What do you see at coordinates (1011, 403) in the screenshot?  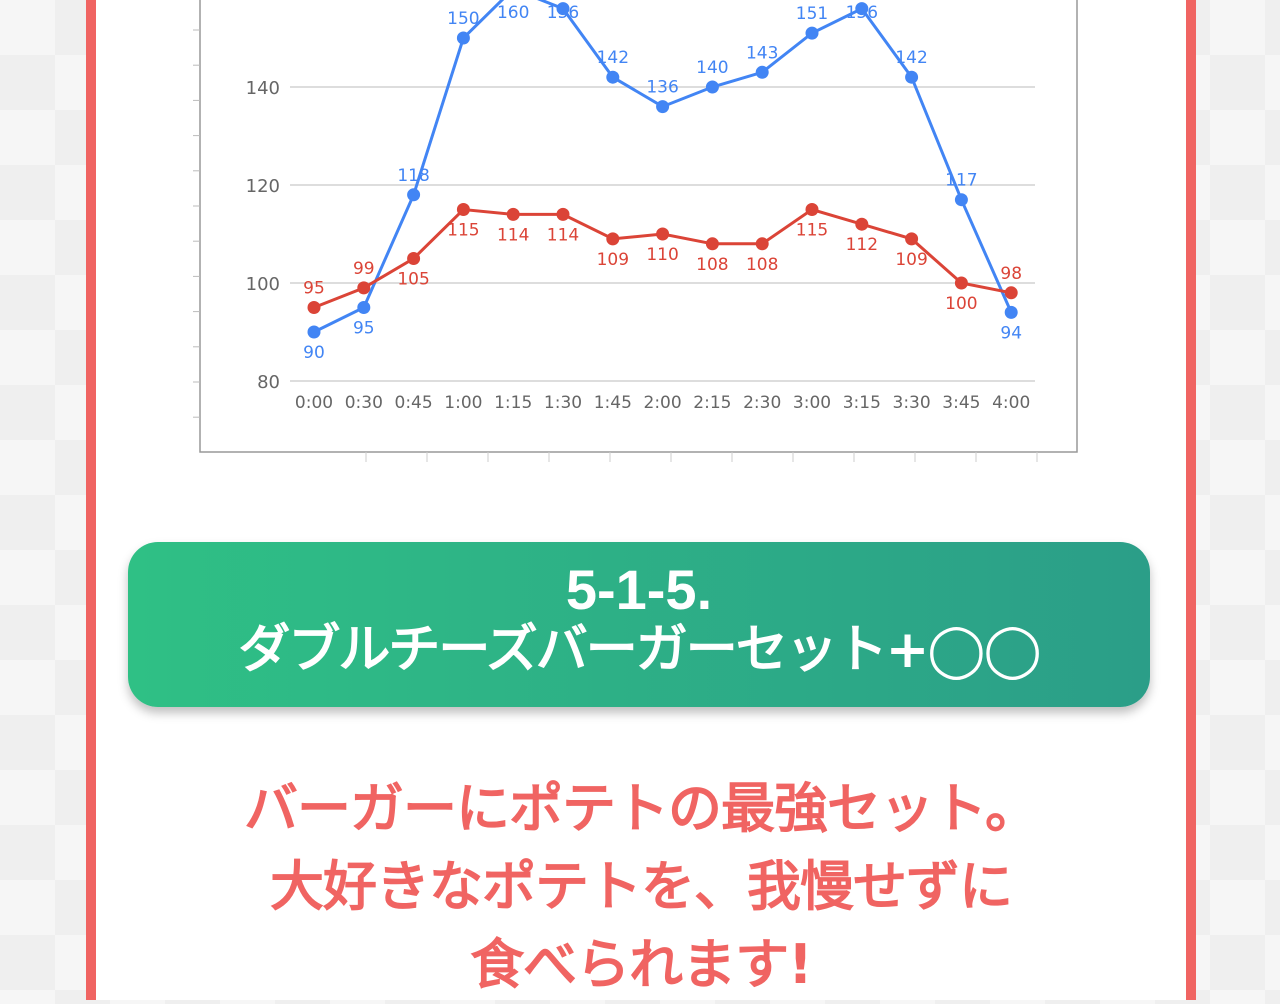 I see `x-tick-label: 4:00` at bounding box center [1011, 403].